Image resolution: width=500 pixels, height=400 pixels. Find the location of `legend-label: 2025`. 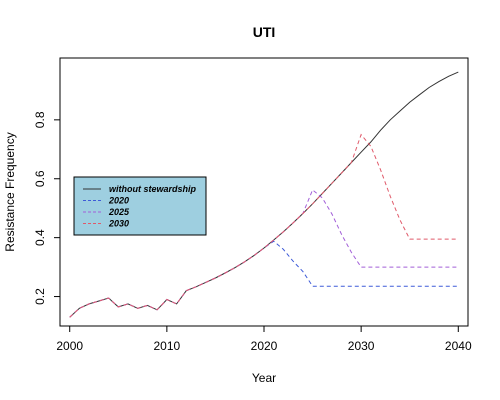

legend-label: 2025 is located at coordinates (119, 212).